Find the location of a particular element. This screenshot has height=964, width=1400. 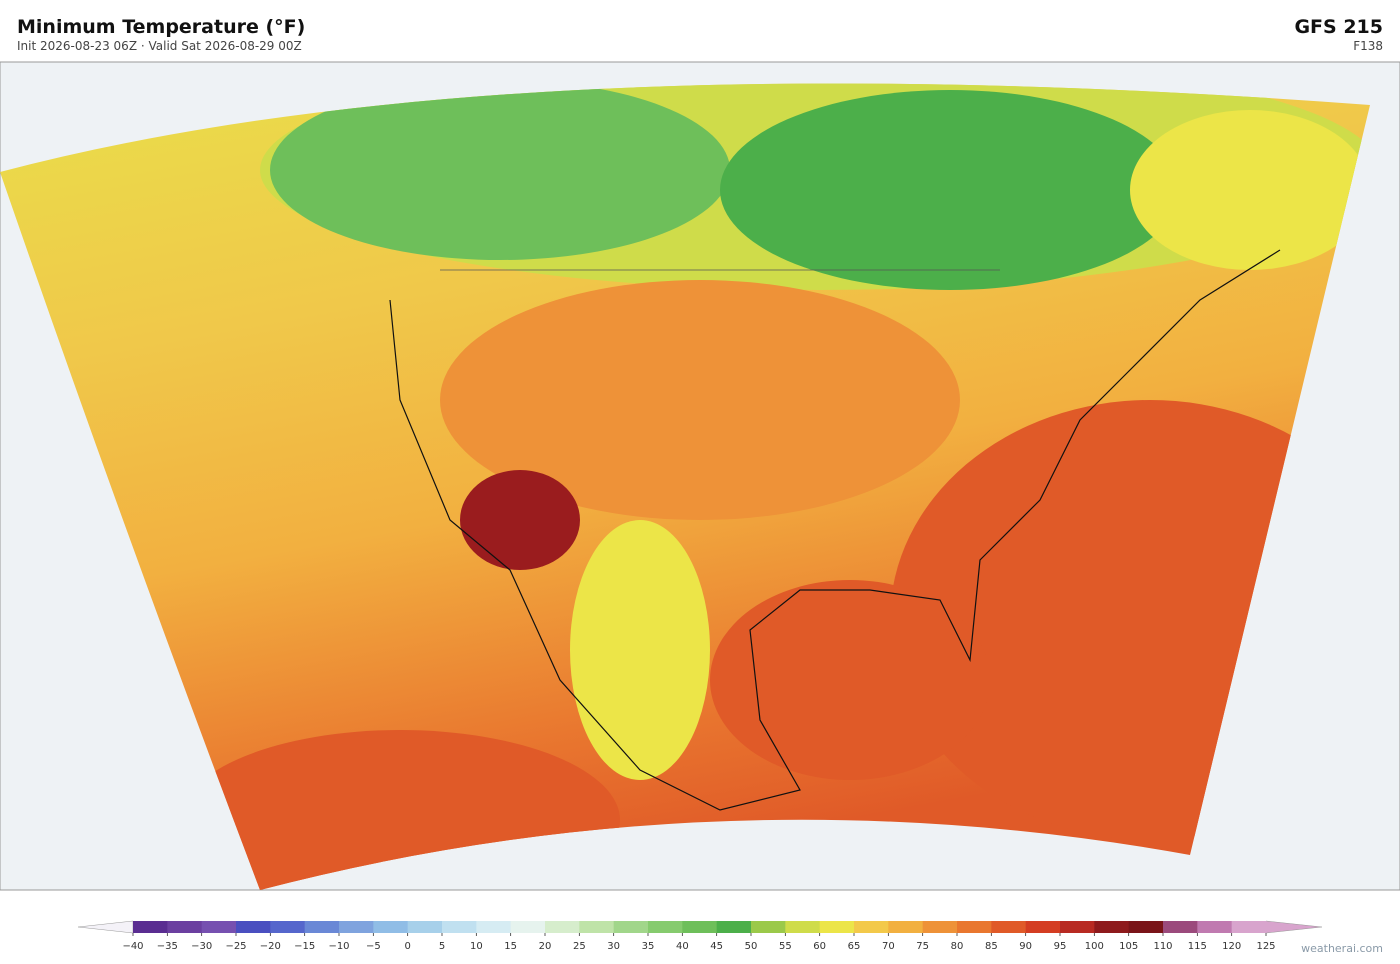

colorbar-tick-label: 10 is located at coordinates (476, 946).